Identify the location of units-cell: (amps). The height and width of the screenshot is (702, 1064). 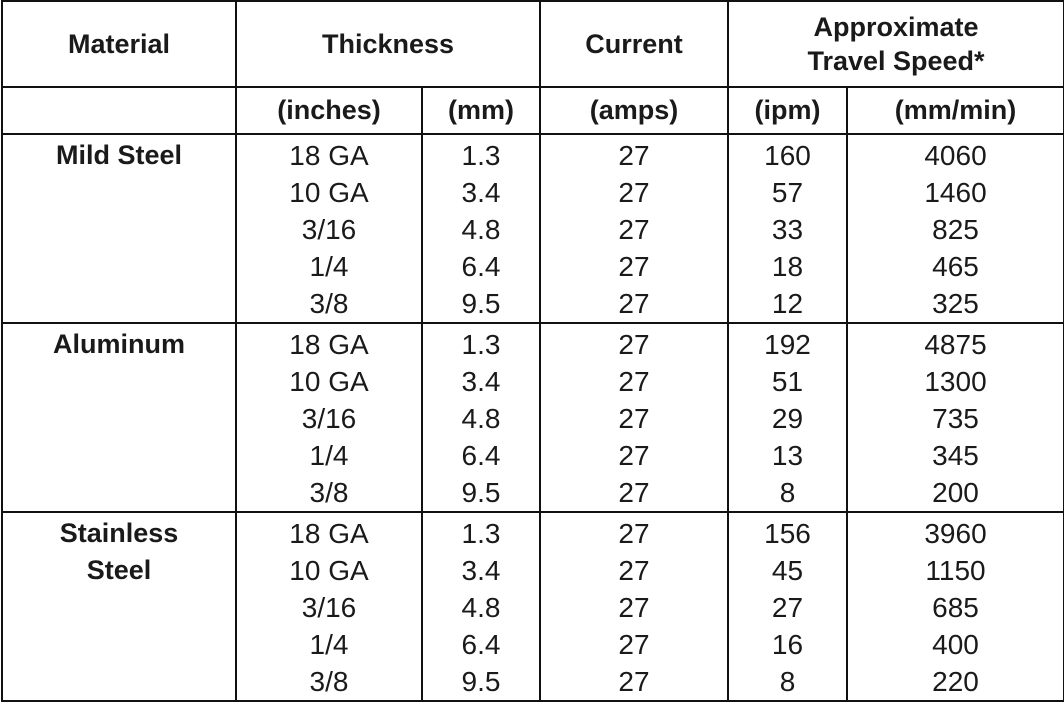
(634, 110).